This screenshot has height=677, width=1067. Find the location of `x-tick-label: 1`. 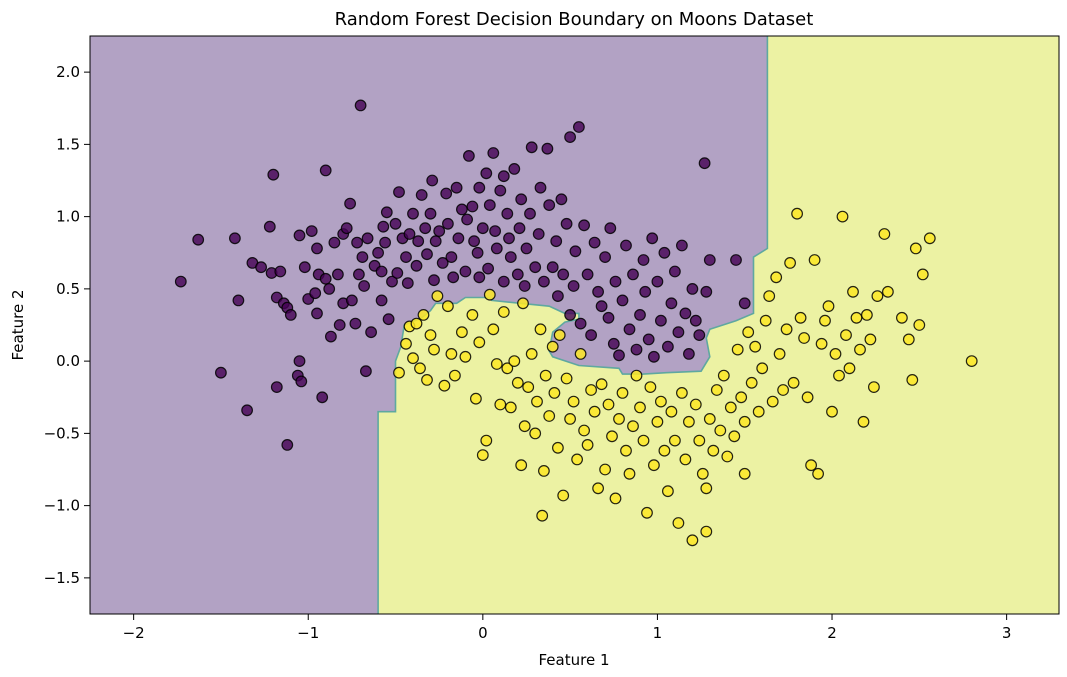

x-tick-label: 1 is located at coordinates (658, 633).